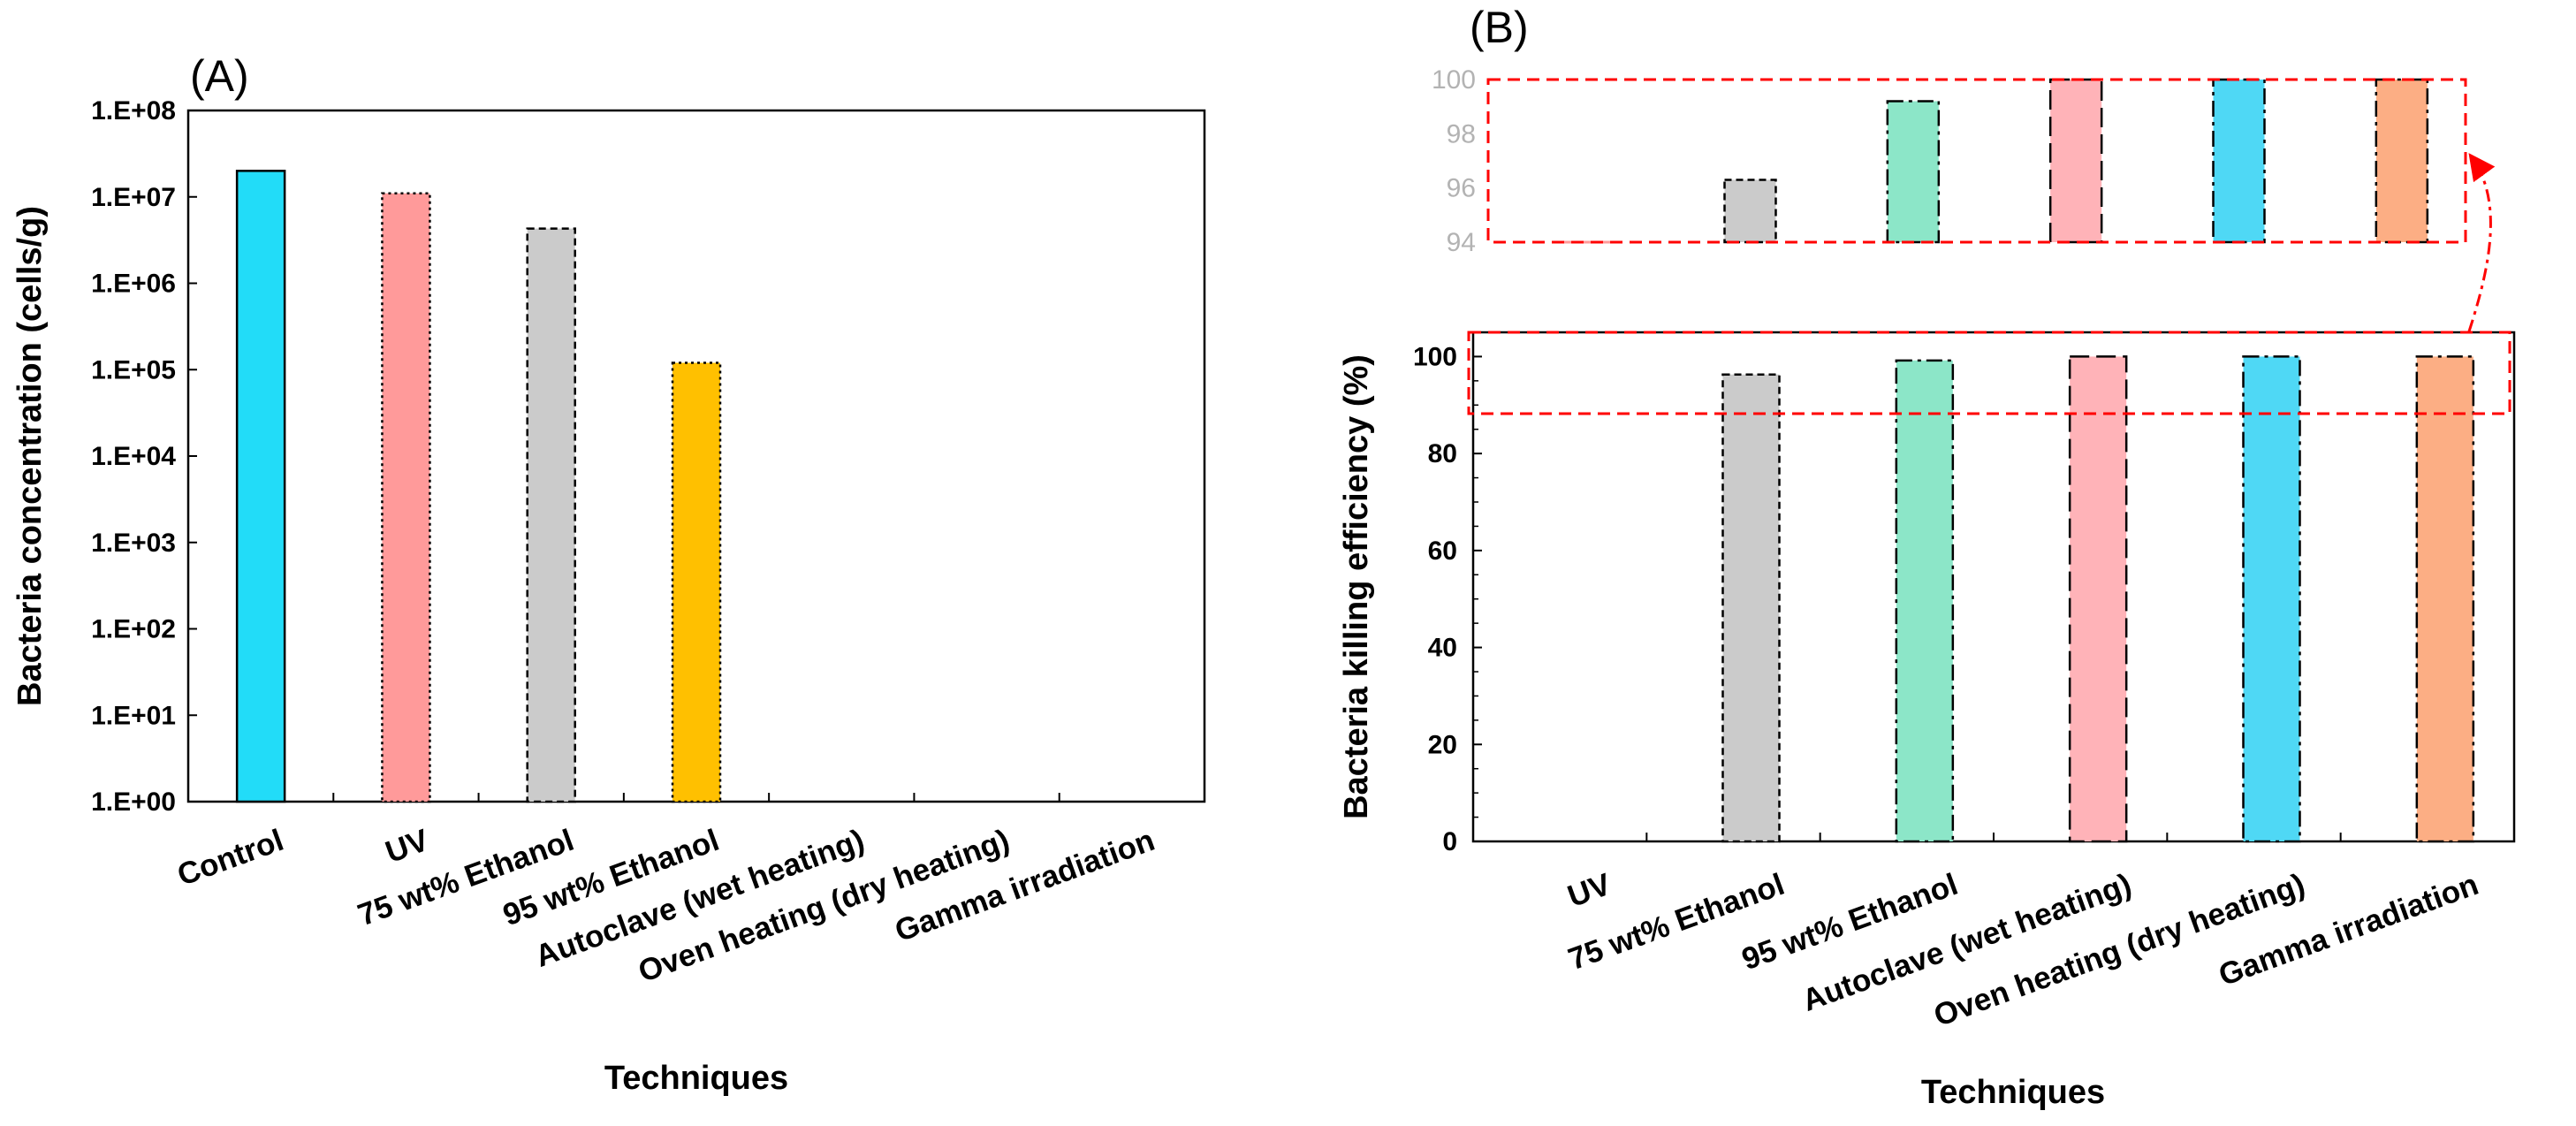  I want to click on b-bar-95-wt-ethanol, so click(1925, 601).